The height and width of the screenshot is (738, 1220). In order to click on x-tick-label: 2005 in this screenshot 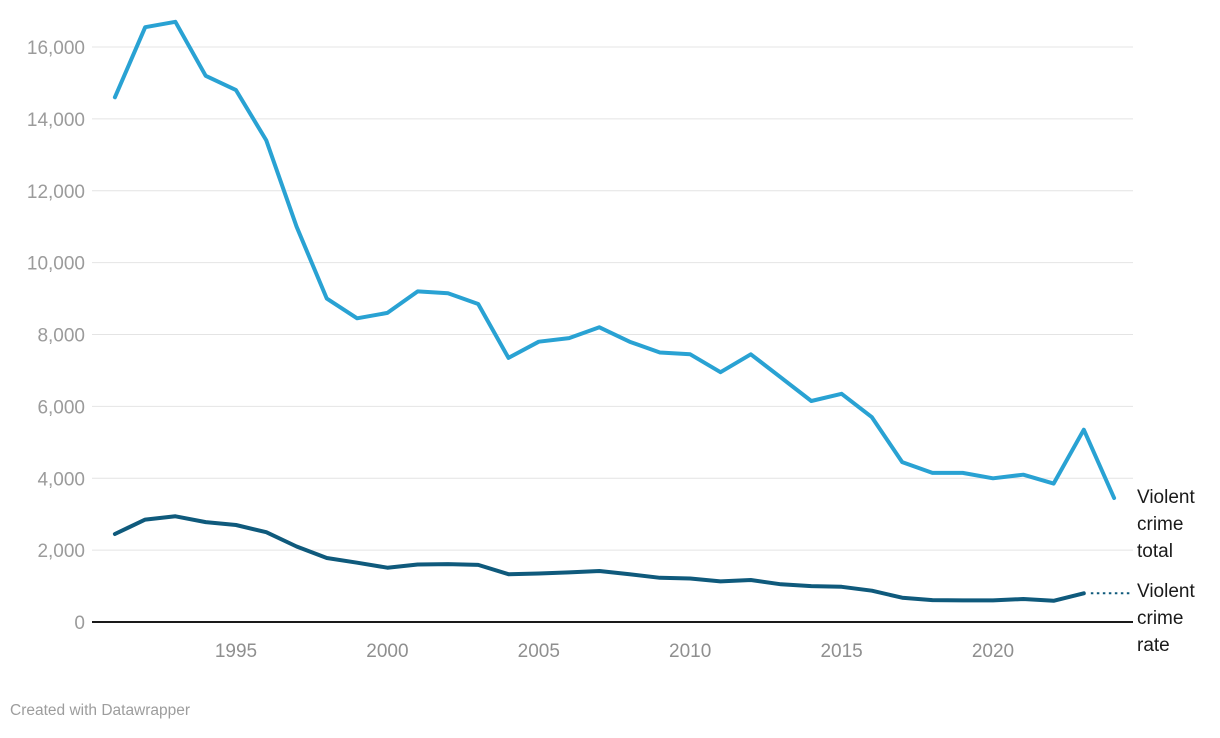, I will do `click(539, 651)`.